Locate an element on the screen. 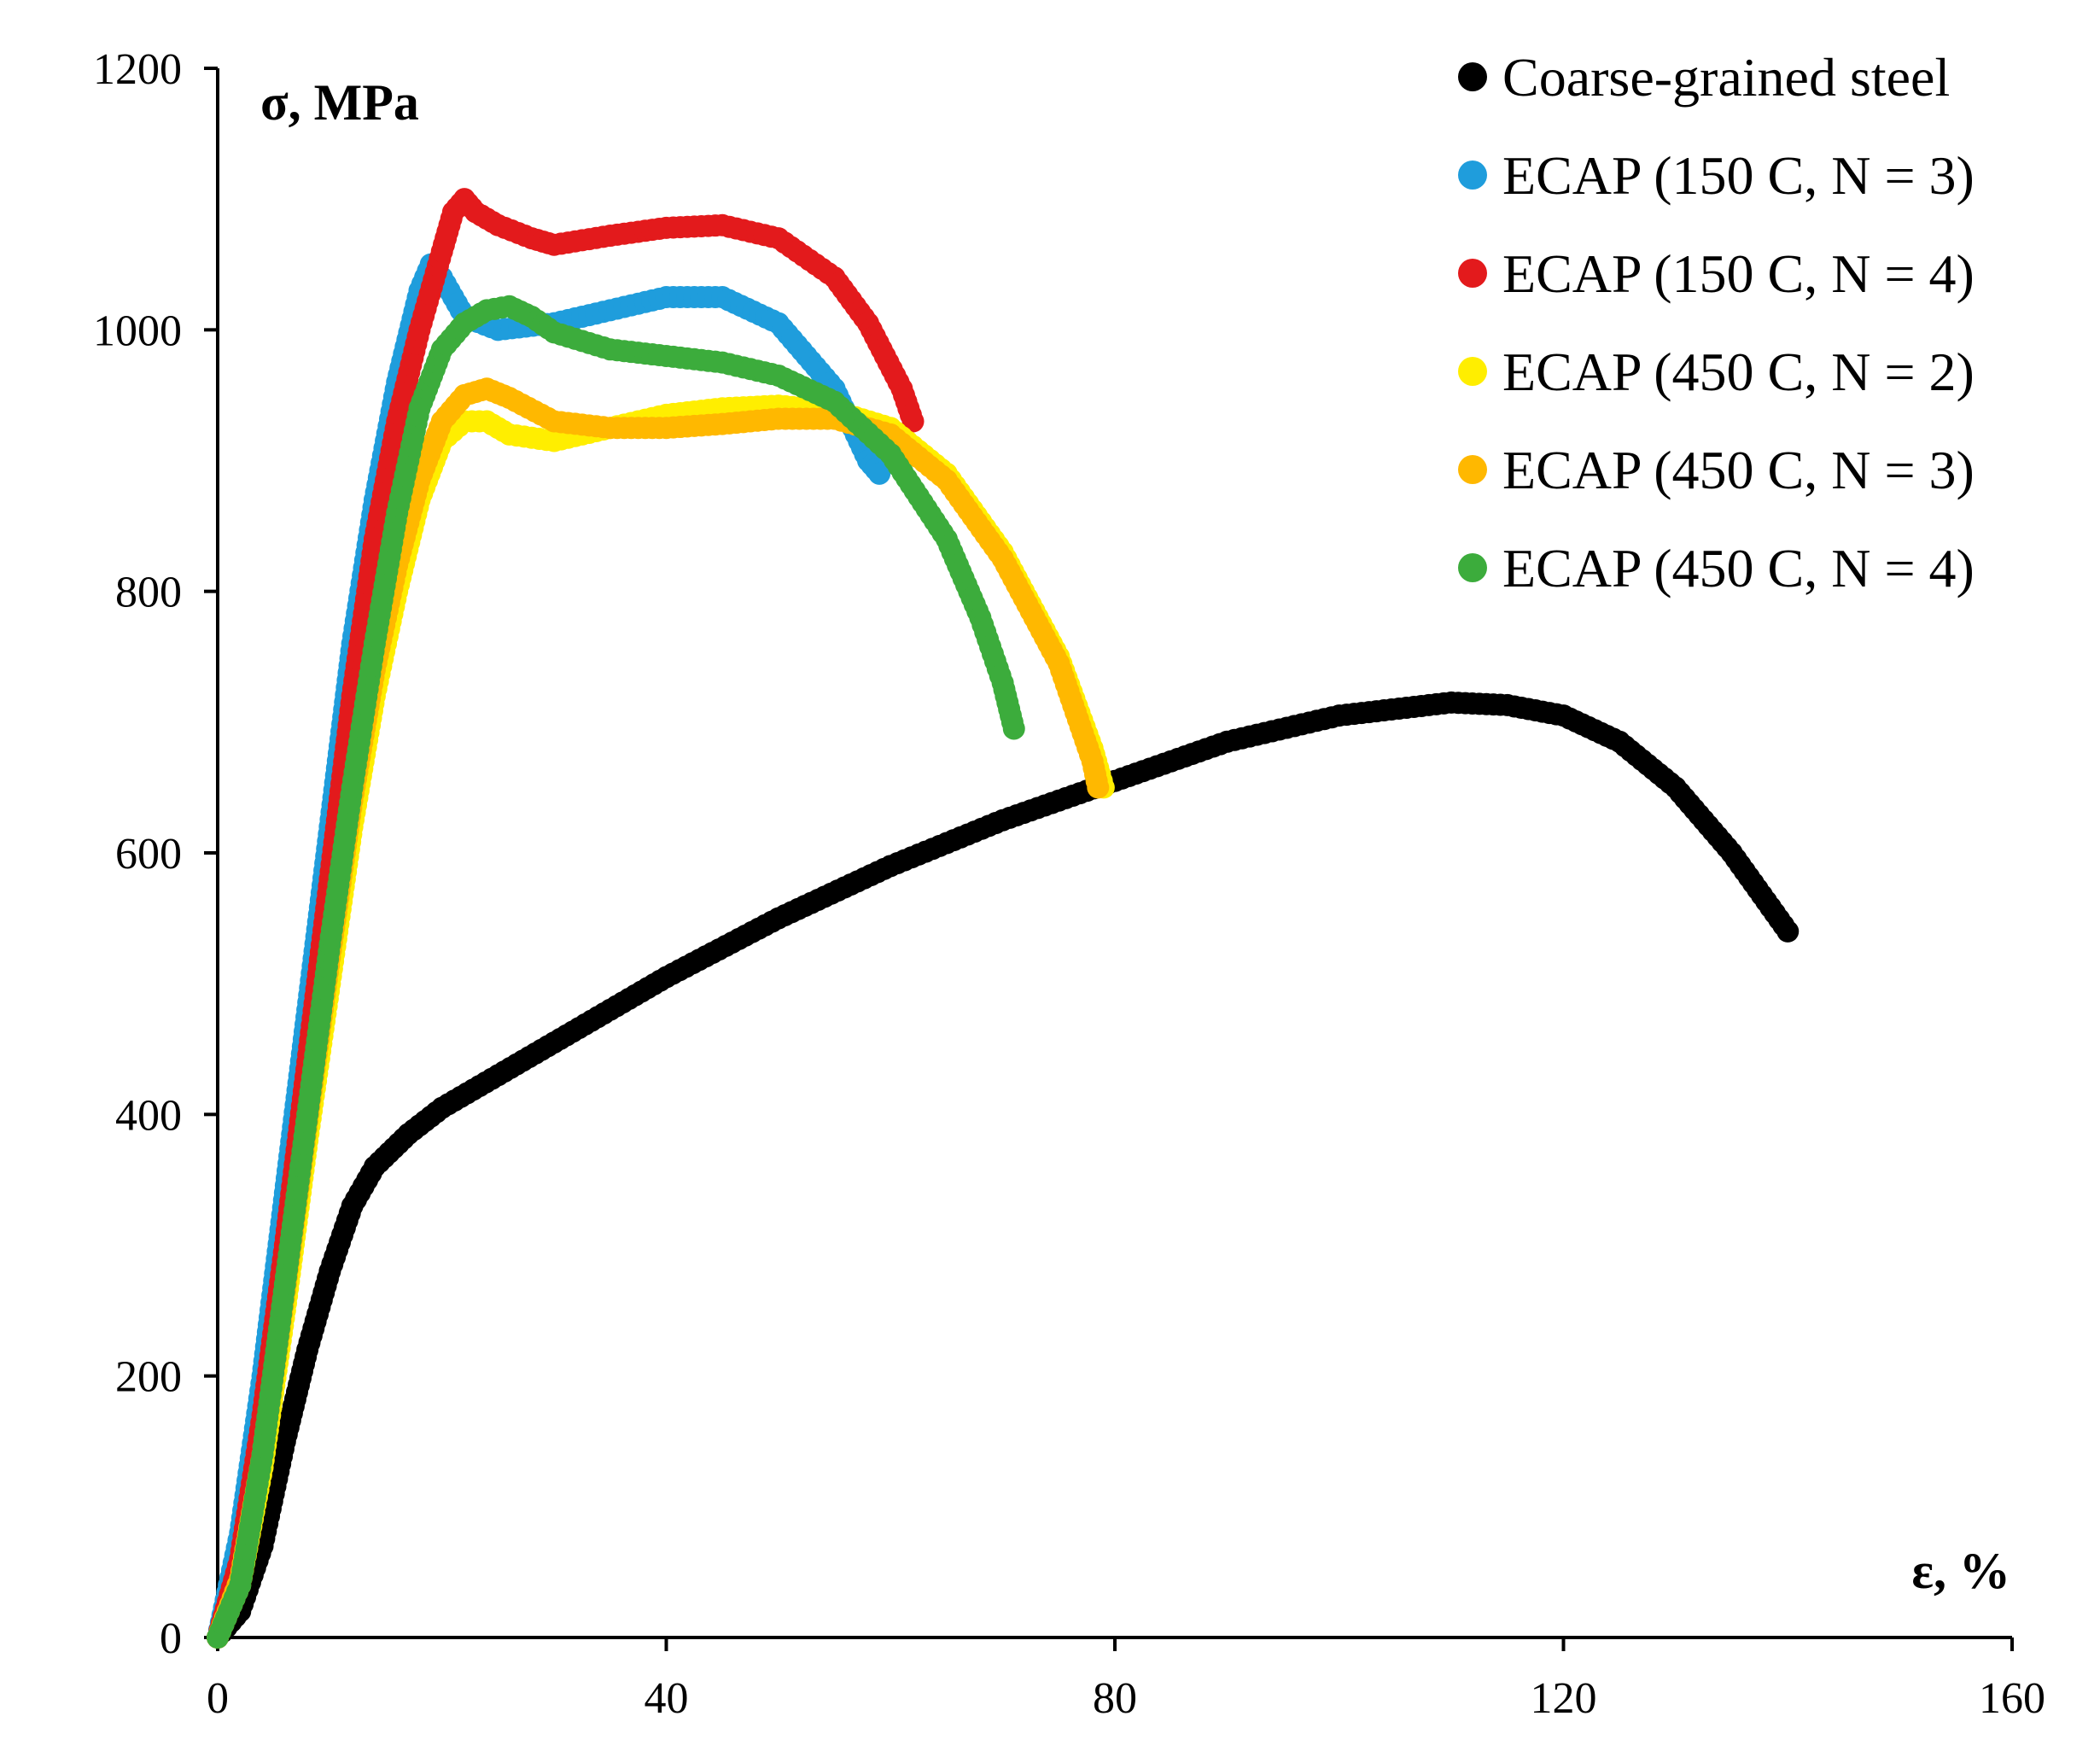 Image resolution: width=2100 pixels, height=1763 pixels. y-tick-label: 400 is located at coordinates (148, 1115).